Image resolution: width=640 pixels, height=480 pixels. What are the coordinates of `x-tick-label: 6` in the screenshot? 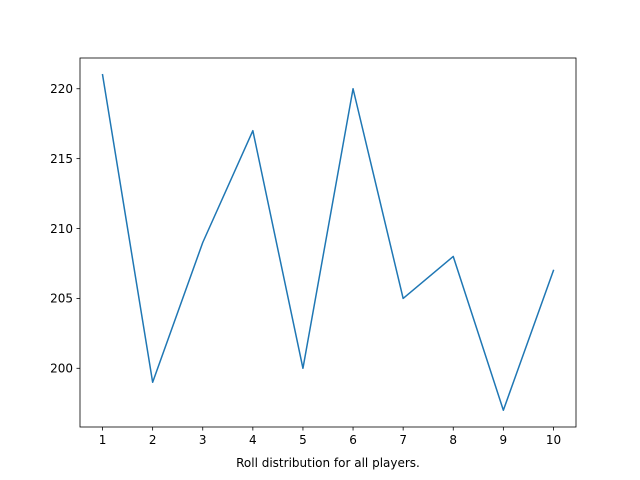 It's located at (353, 440).